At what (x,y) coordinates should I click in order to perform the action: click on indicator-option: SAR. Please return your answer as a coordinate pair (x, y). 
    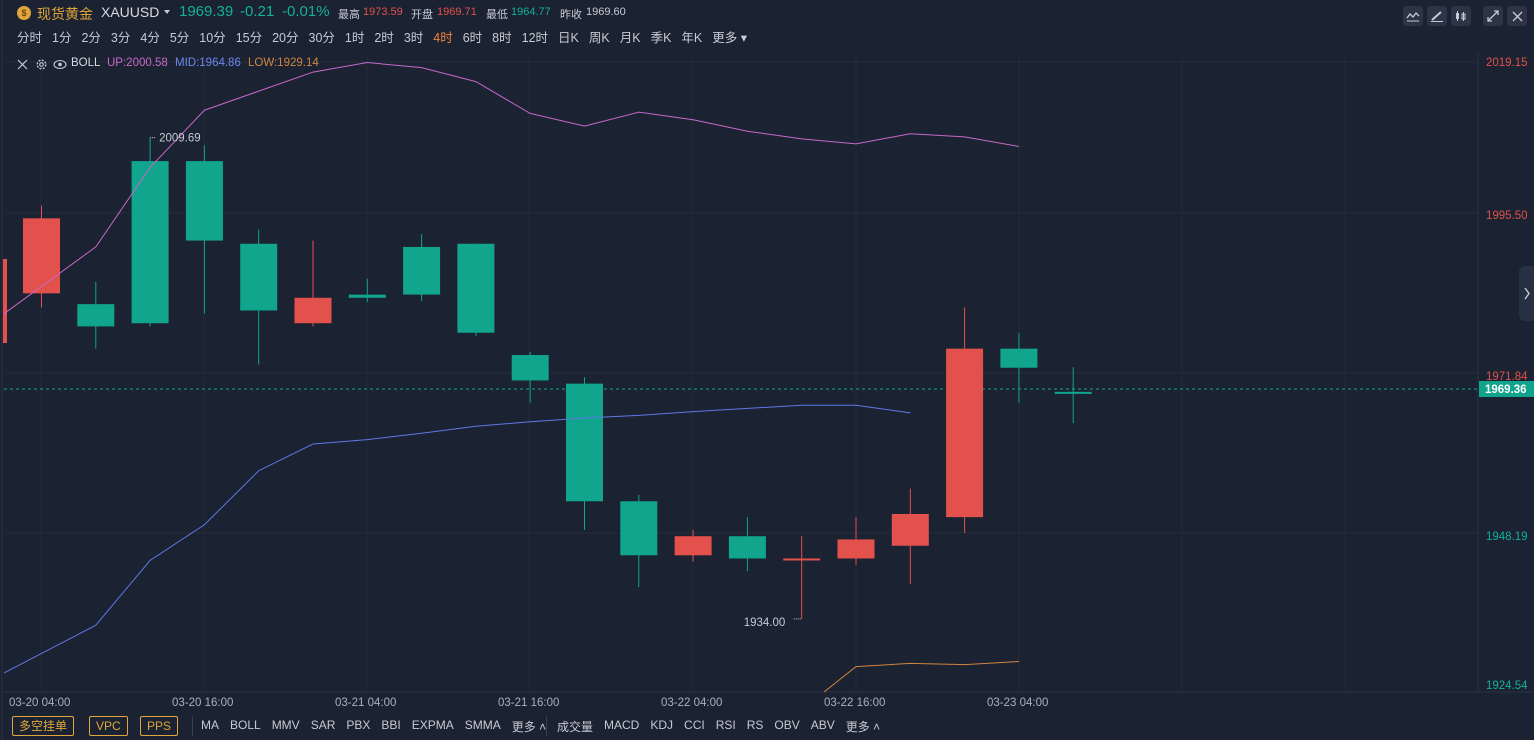
    Looking at the image, I should click on (323, 725).